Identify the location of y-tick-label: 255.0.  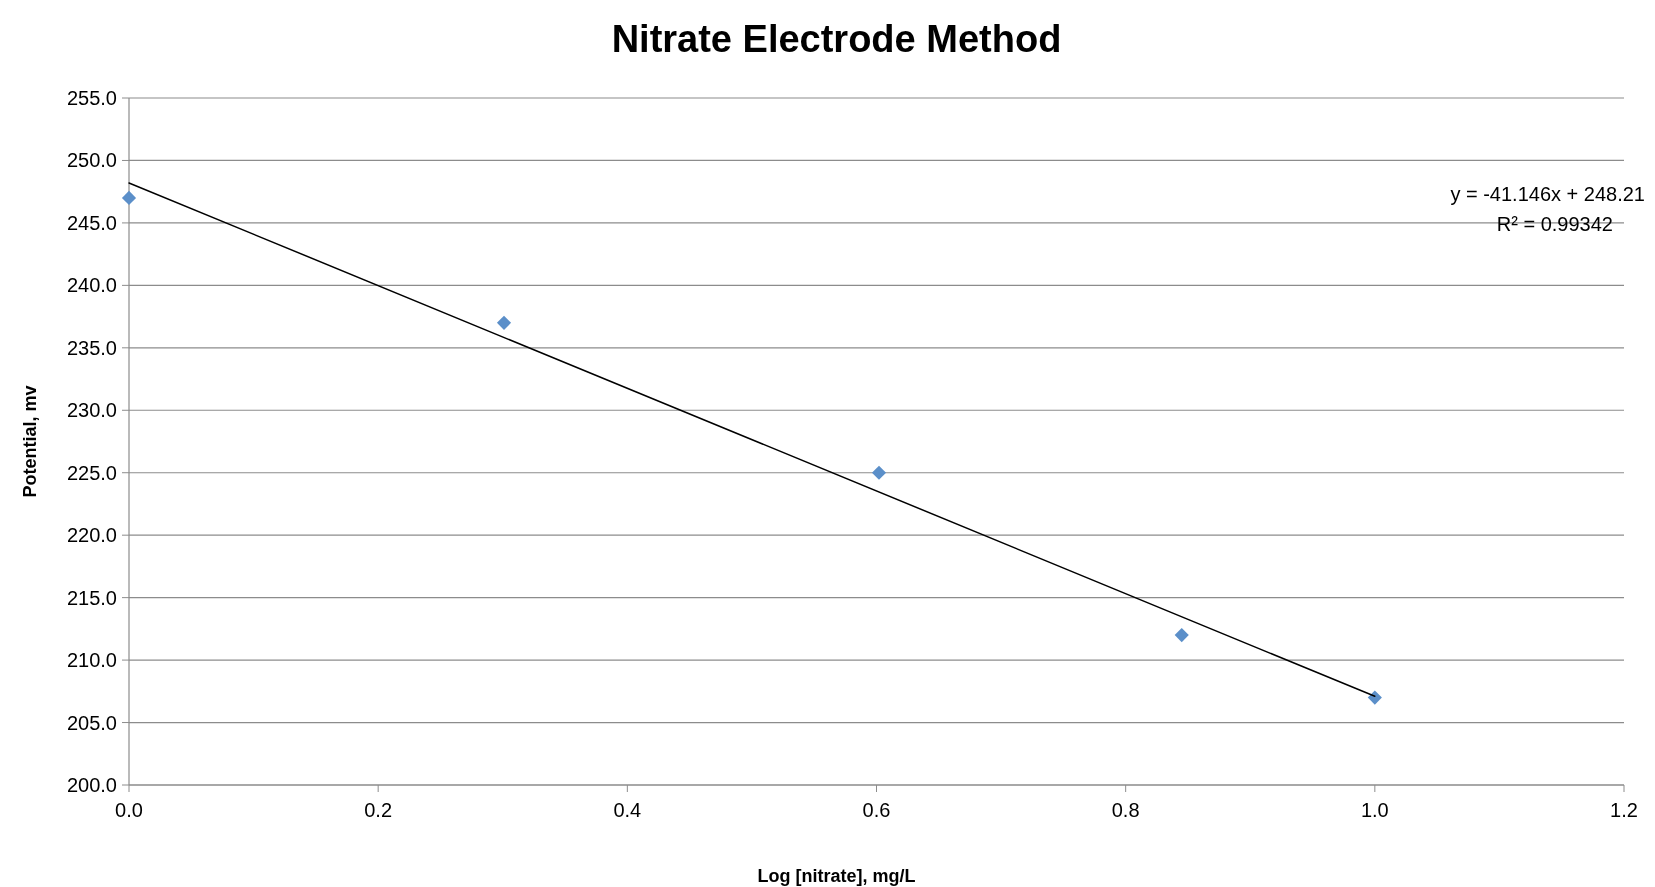
(91, 98).